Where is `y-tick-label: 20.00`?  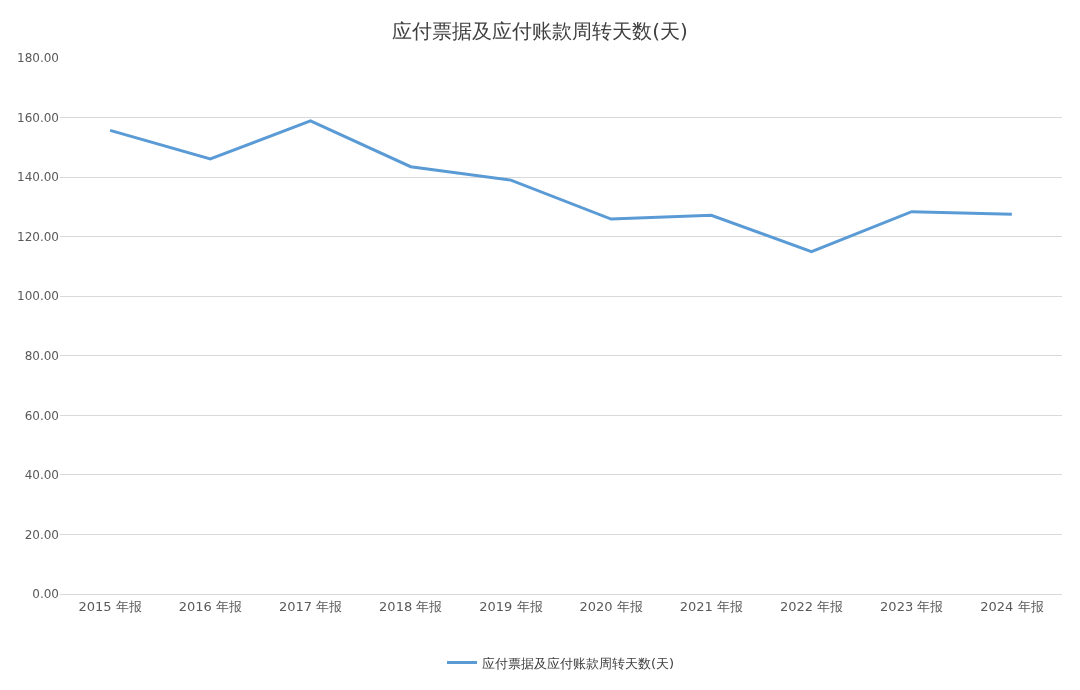 y-tick-label: 20.00 is located at coordinates (41, 534).